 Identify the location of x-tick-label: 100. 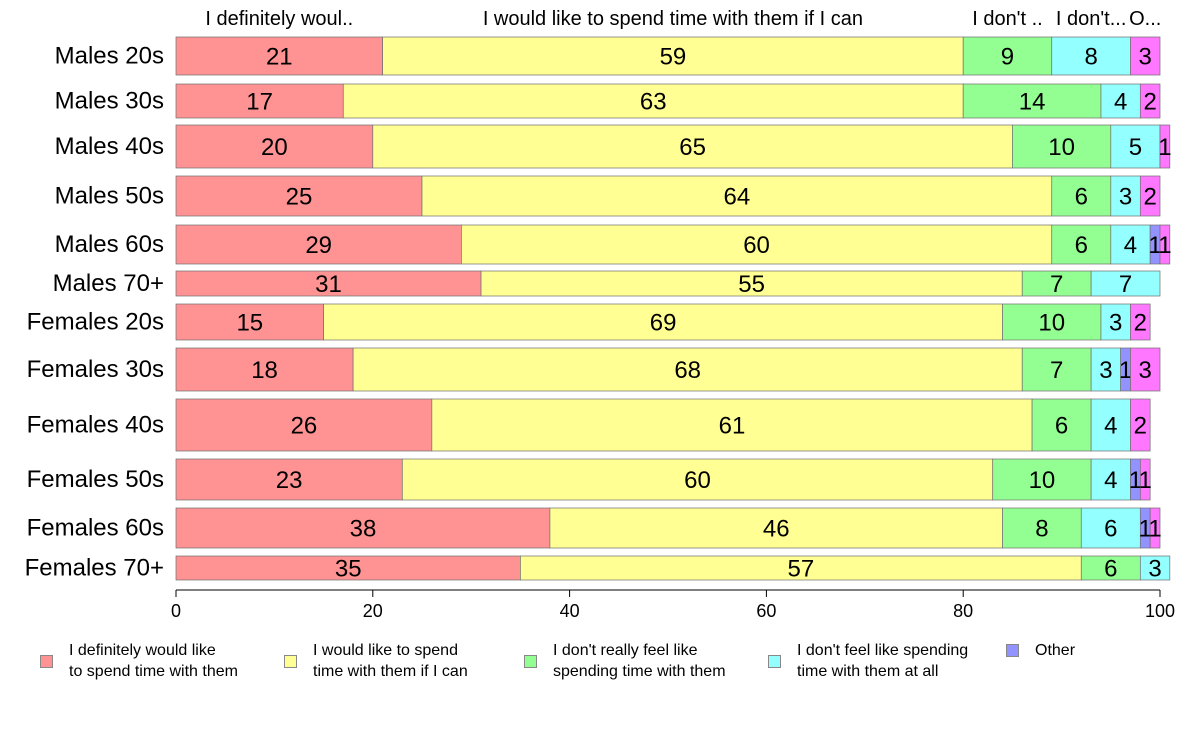
(1160, 611).